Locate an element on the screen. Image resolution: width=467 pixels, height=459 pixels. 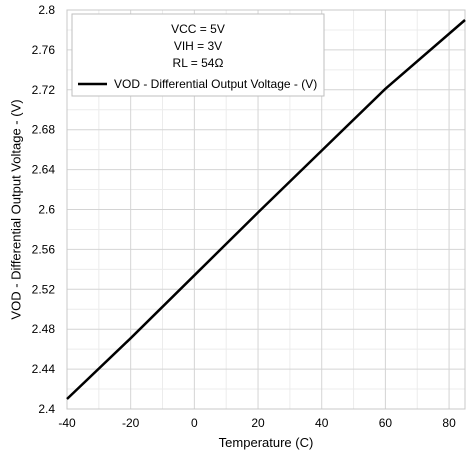
condition-vcc: VCC = 5V is located at coordinates (198, 29).